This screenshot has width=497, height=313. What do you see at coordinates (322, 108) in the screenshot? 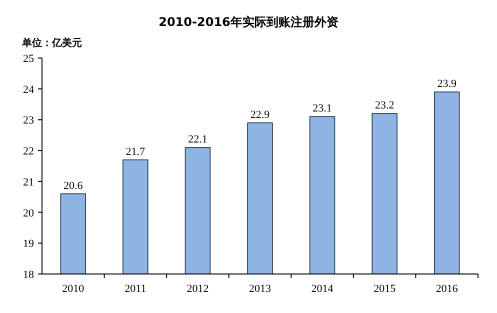
I see `data-label: 23.1` at bounding box center [322, 108].